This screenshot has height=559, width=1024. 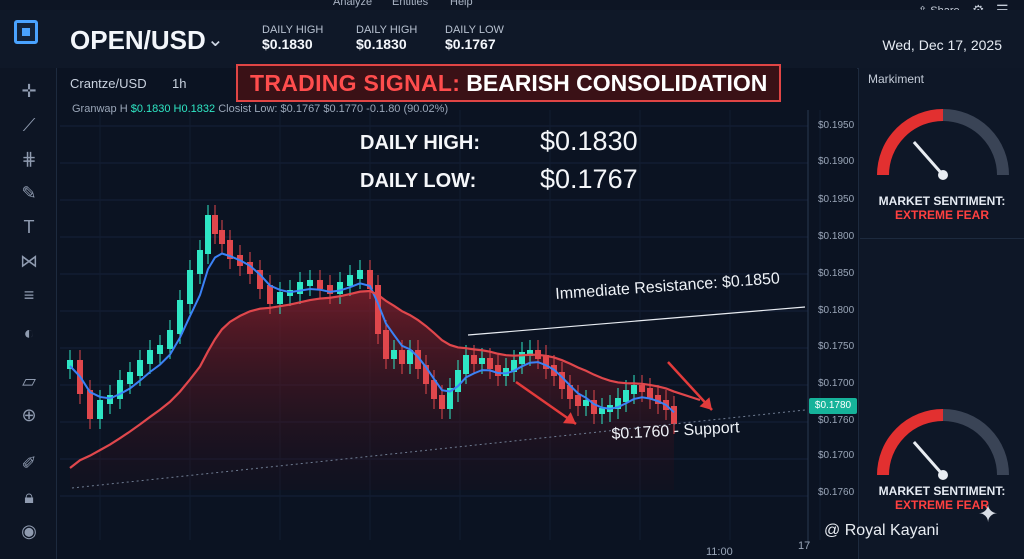 What do you see at coordinates (29, 125) in the screenshot?
I see `trendline-icon: ⟋` at bounding box center [29, 125].